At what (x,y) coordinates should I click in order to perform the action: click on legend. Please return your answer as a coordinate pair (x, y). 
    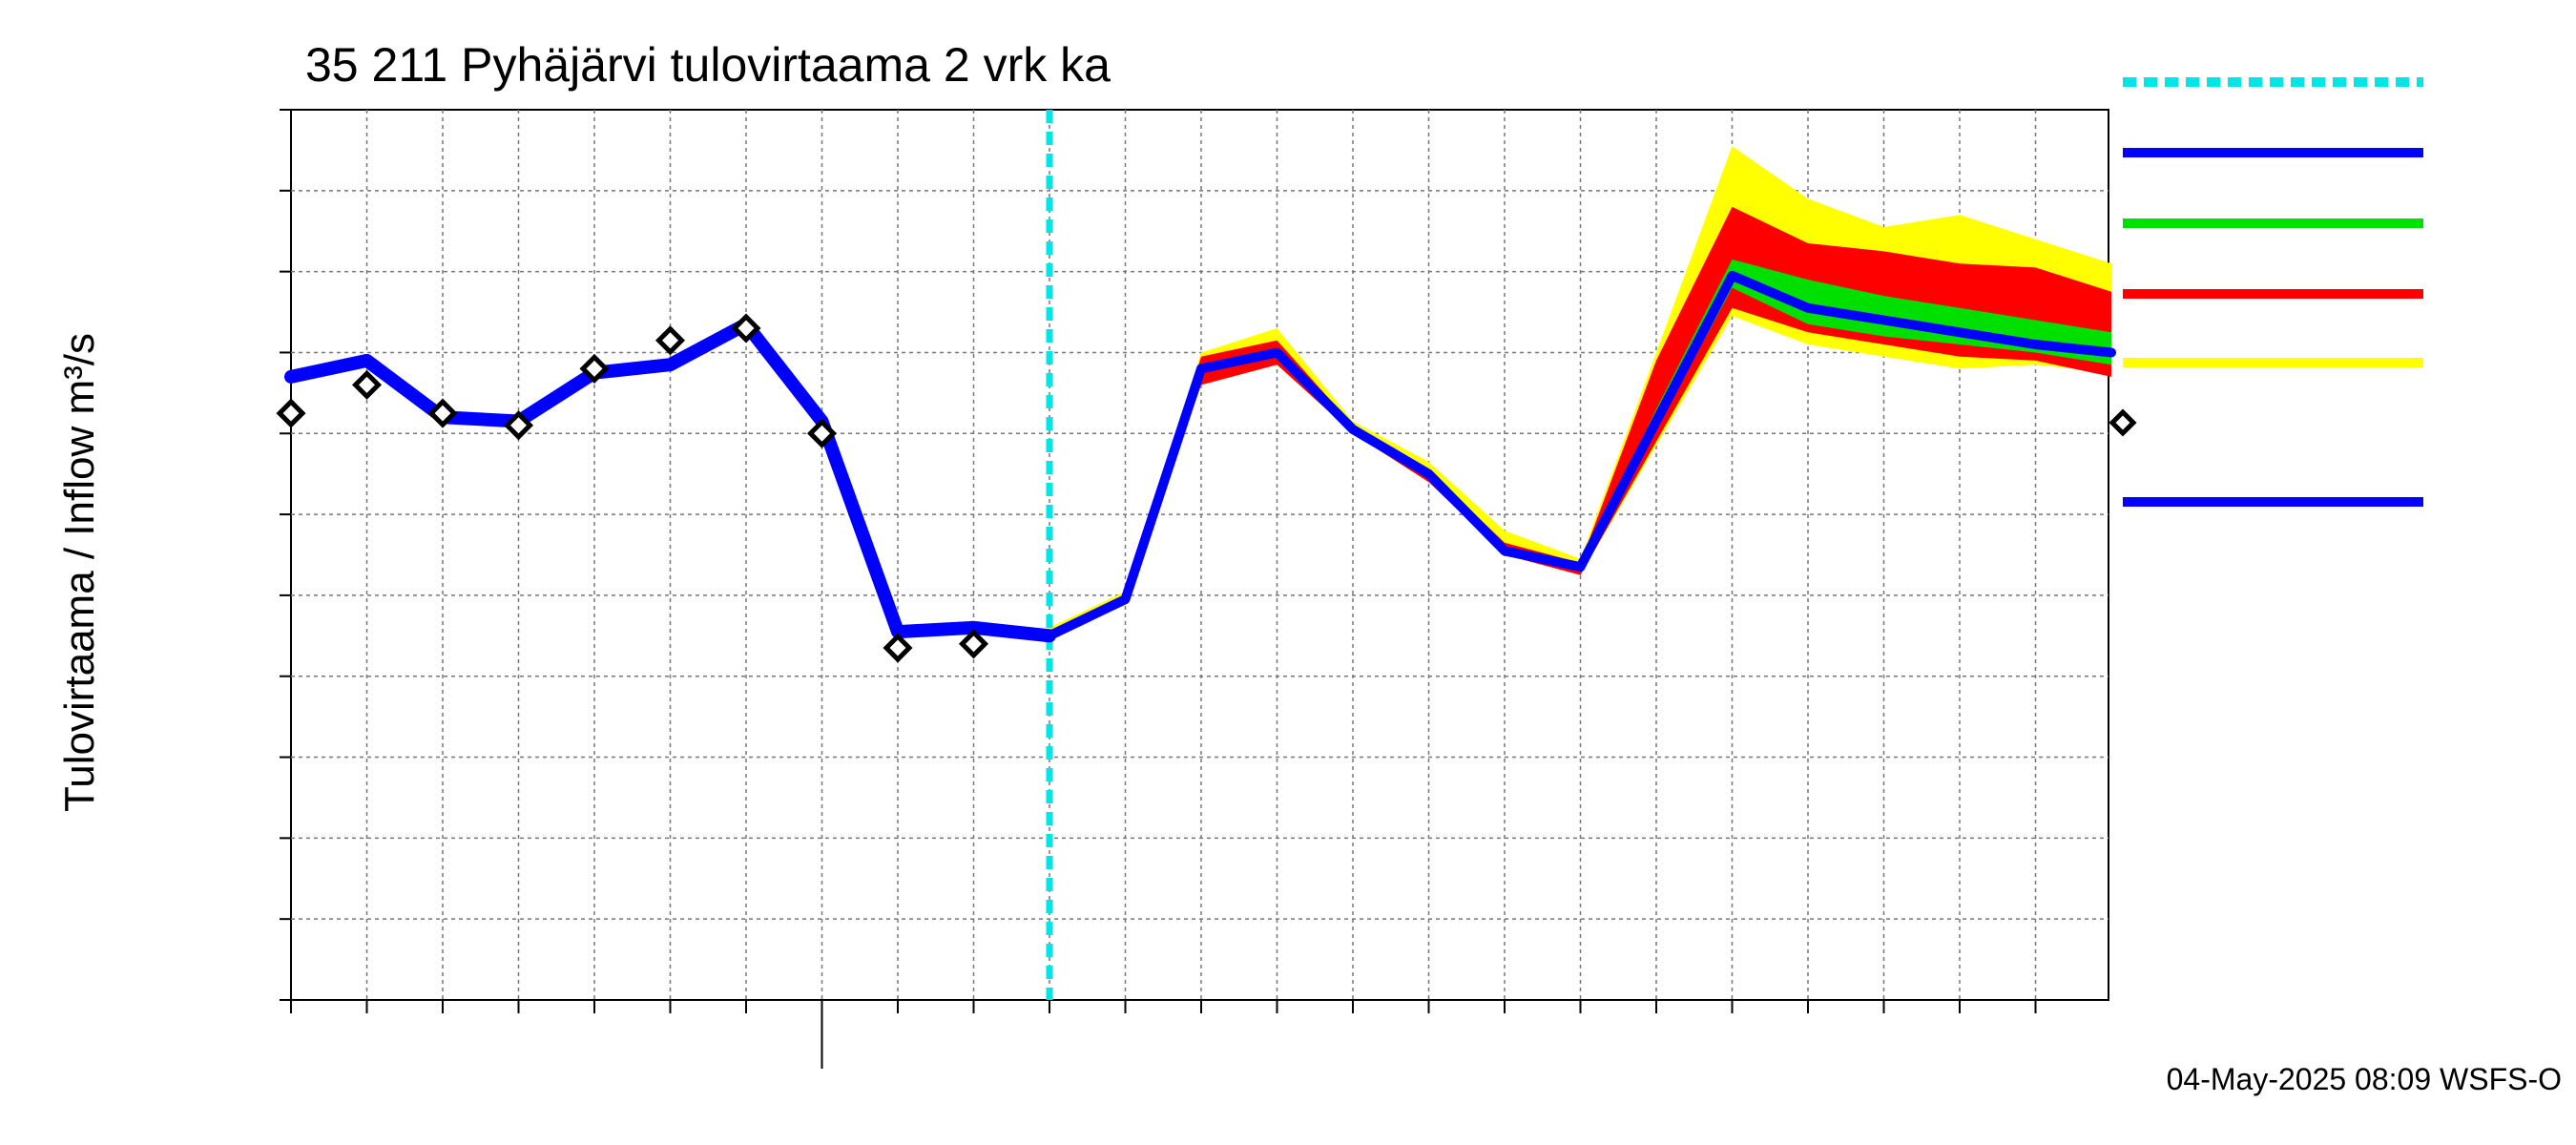
    Looking at the image, I should click on (2266, 292).